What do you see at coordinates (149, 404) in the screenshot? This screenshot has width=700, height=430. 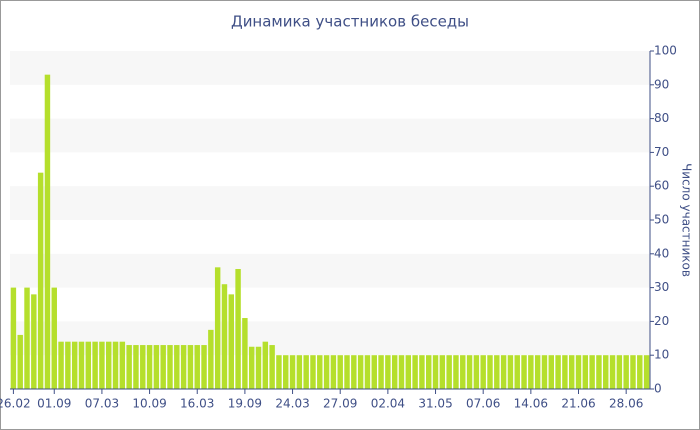 I see `x-tick-label: 10.09` at bounding box center [149, 404].